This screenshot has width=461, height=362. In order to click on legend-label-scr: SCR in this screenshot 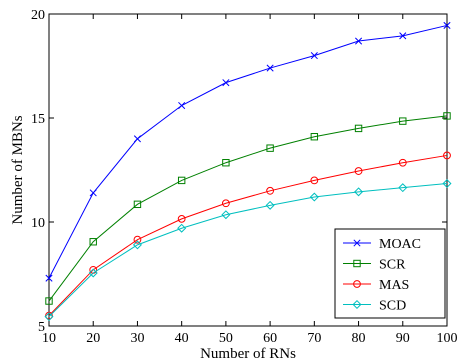, I will do `click(392, 265)`.